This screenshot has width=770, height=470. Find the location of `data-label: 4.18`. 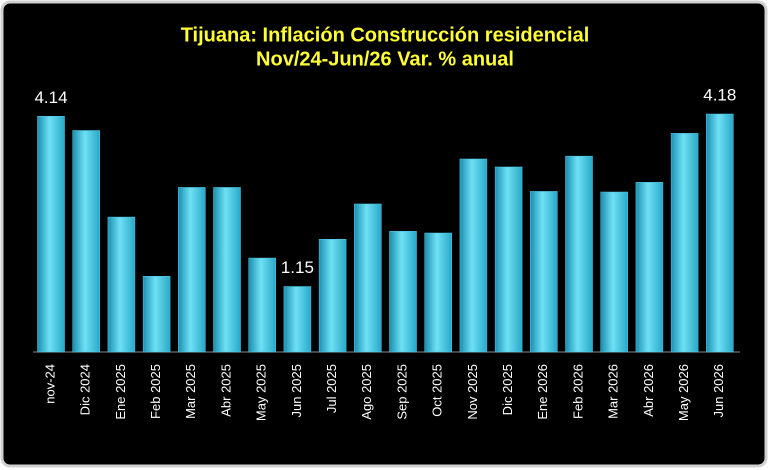

data-label: 4.18 is located at coordinates (719, 94).